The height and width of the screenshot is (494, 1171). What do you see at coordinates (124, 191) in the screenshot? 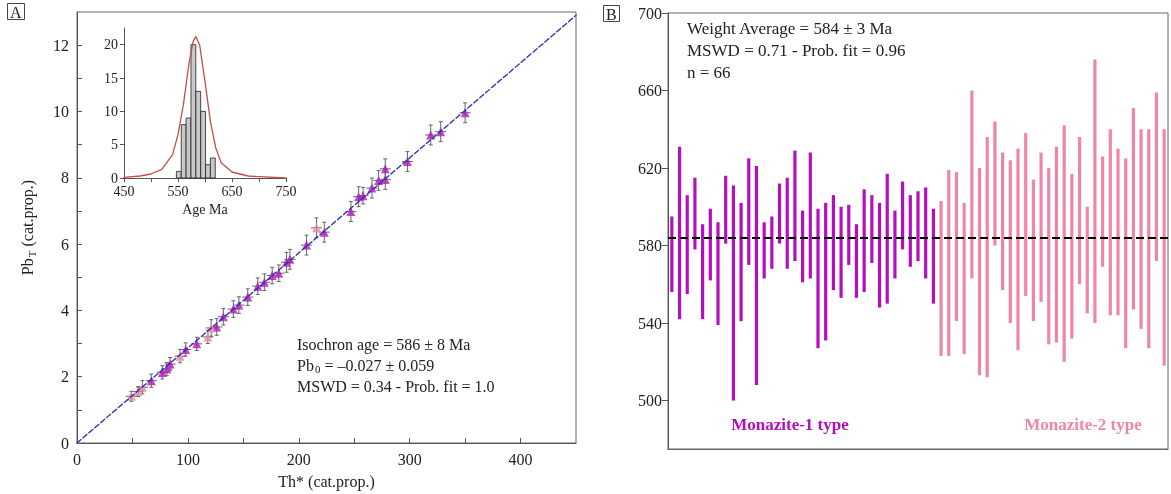
I see `x-tick-label: 450` at bounding box center [124, 191].